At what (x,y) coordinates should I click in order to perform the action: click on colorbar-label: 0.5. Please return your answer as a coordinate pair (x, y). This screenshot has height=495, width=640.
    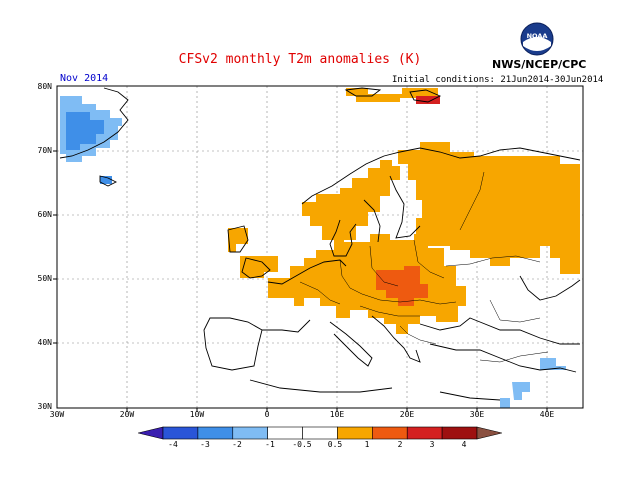
    Looking at the image, I should click on (335, 444).